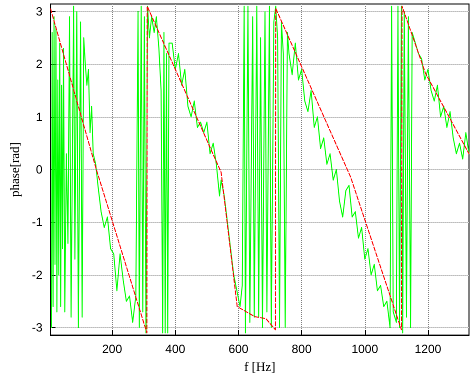 The image size is (474, 378). I want to click on x-tick-label: 800, so click(302, 349).